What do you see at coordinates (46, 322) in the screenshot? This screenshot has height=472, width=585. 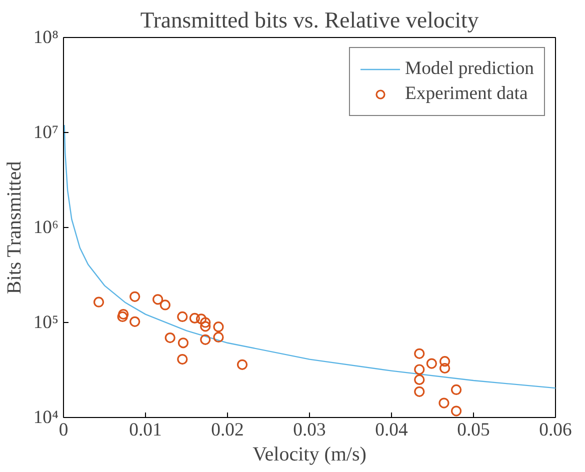 I see `y-tick-label: 10⁵` at bounding box center [46, 322].